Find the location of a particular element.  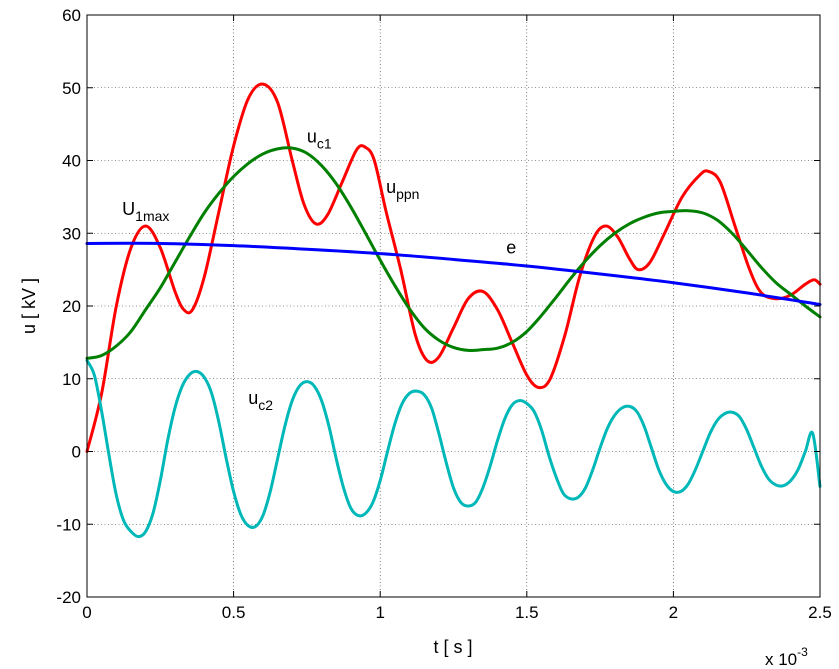

curve-label-subscript: c2 is located at coordinates (265, 405).